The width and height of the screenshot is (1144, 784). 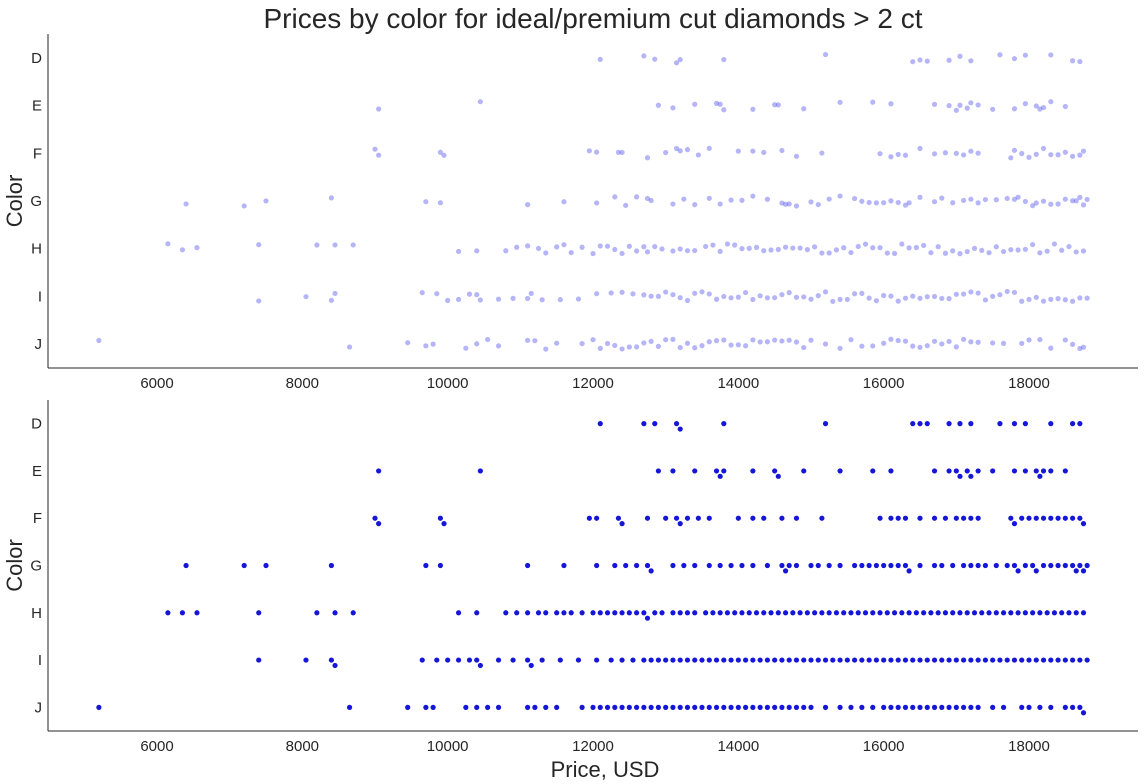 What do you see at coordinates (156, 746) in the screenshot?
I see `x-tick-label-6000: 6000` at bounding box center [156, 746].